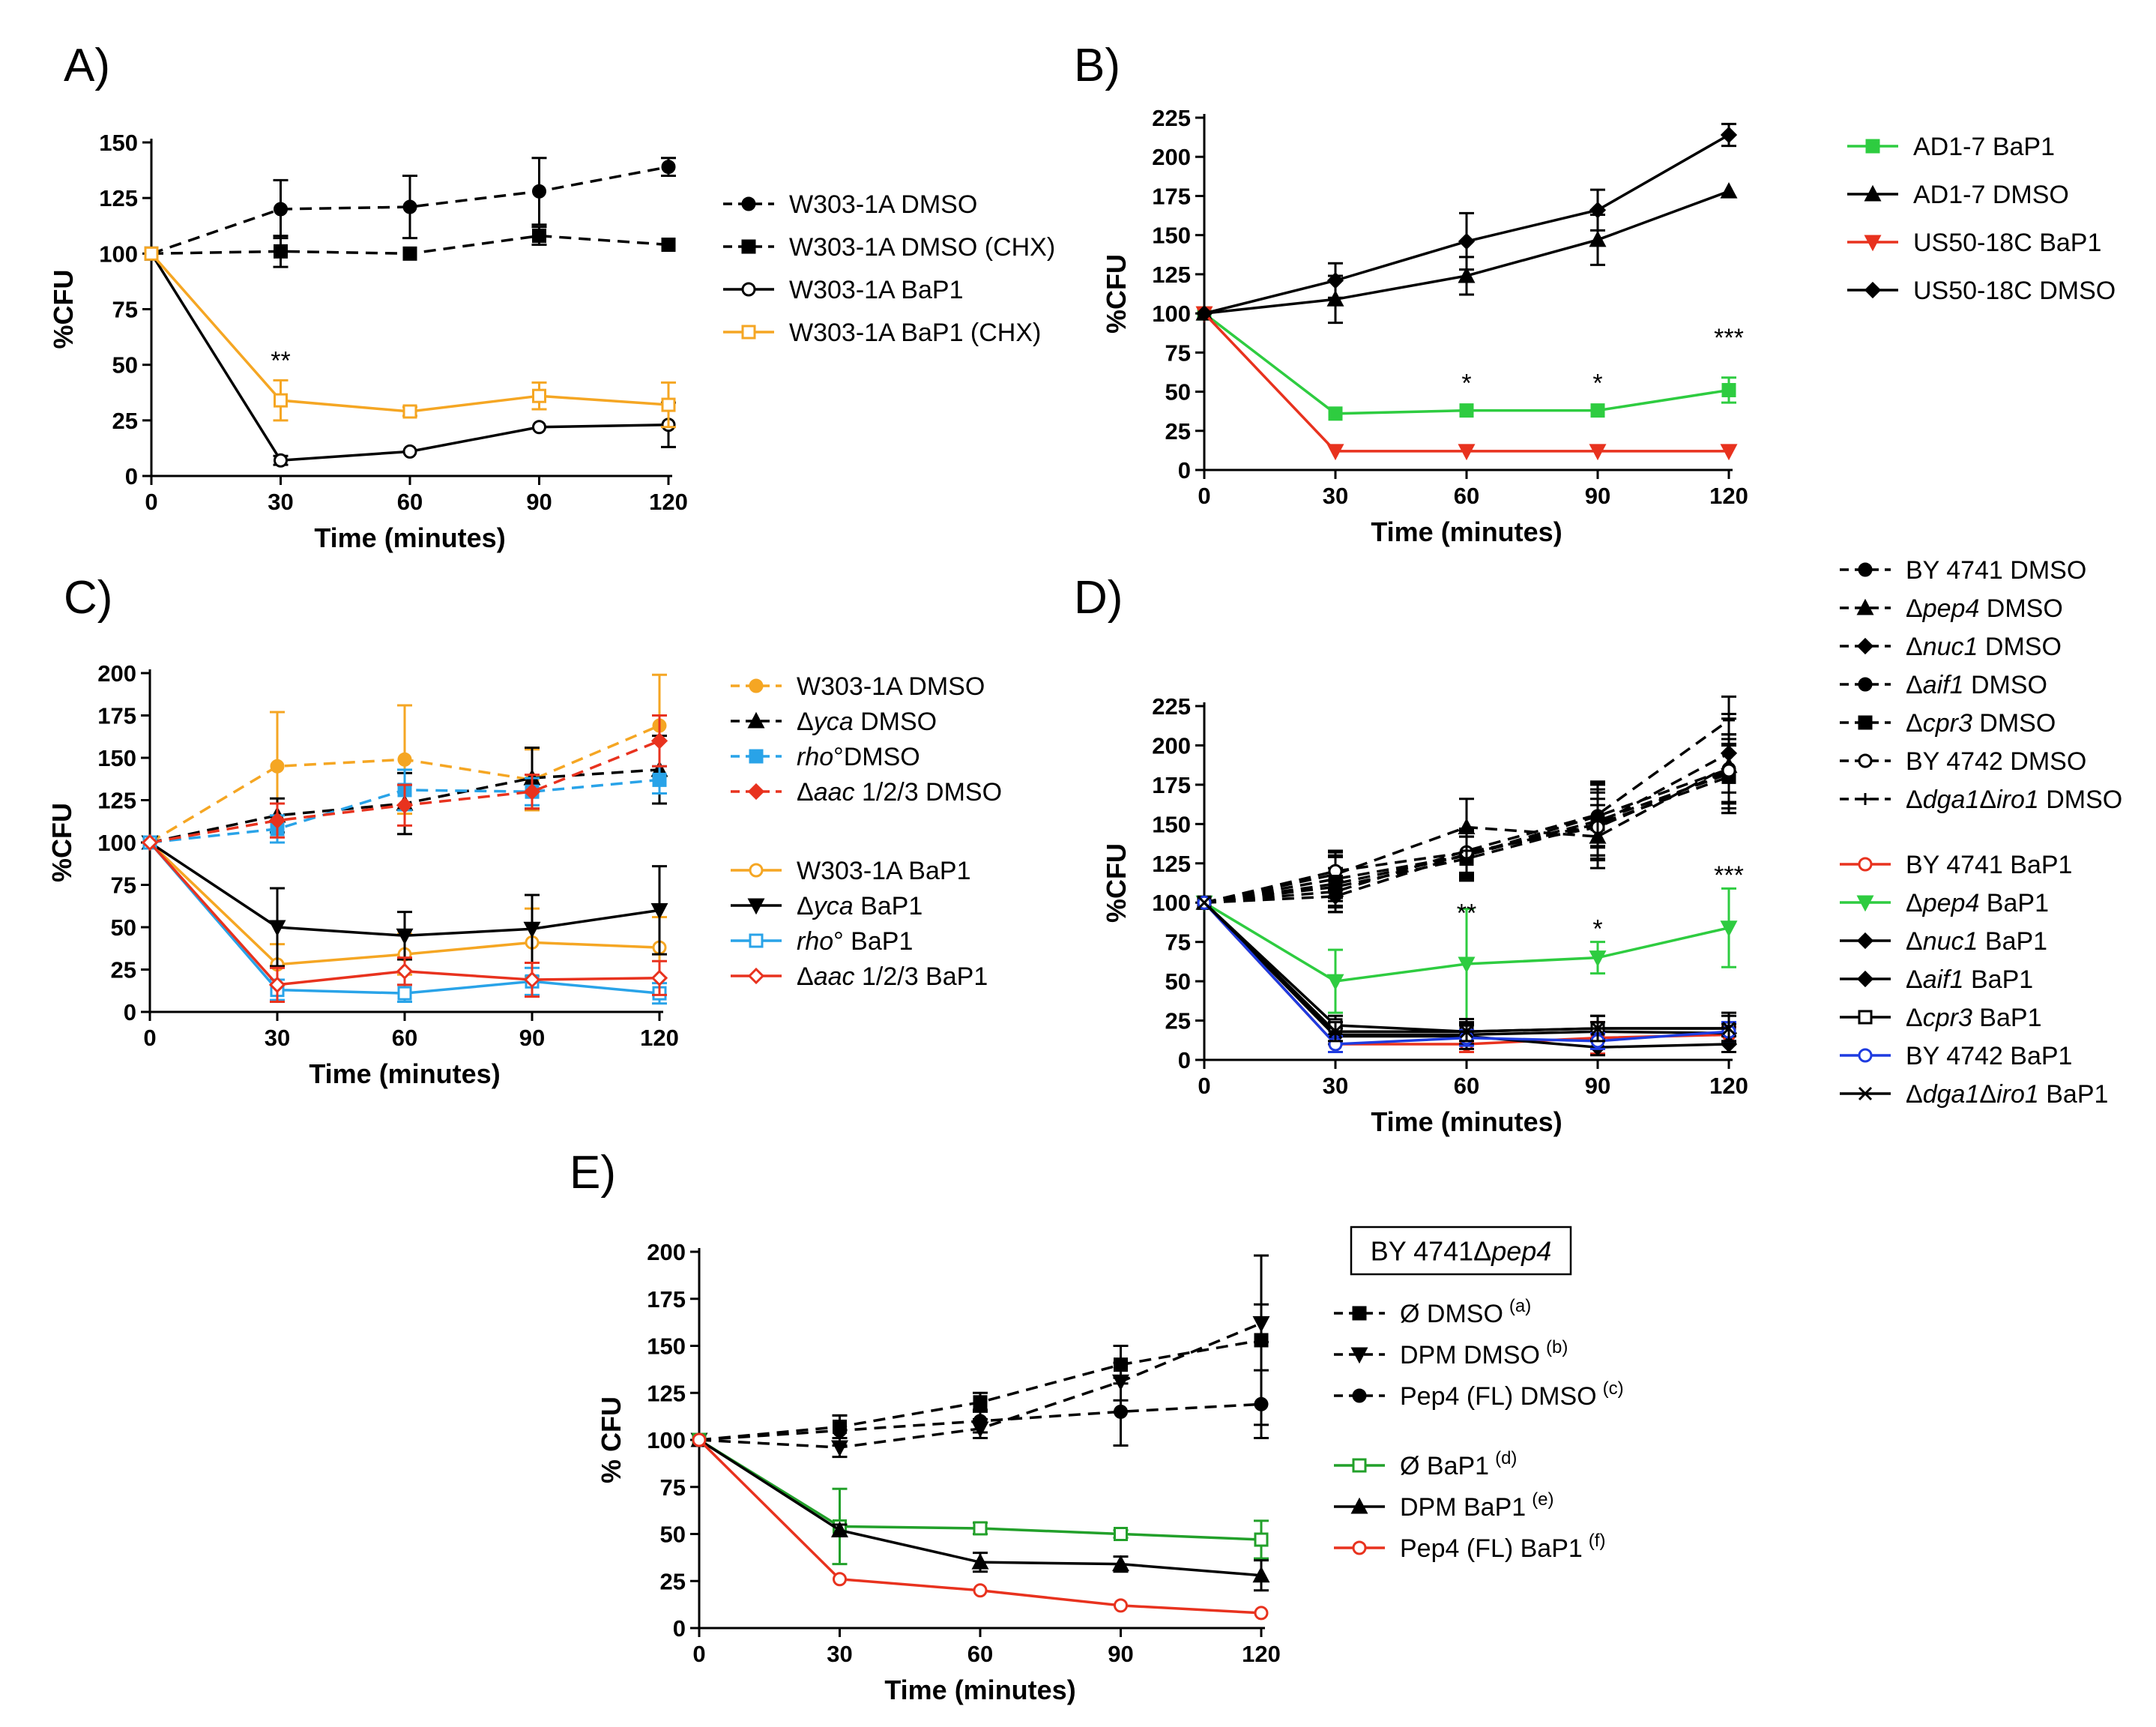 This screenshot has height=1727, width=2156. What do you see at coordinates (1502, 1547) in the screenshot?
I see `legend-label: Pep4 (FL) BaP1 (f)` at bounding box center [1502, 1547].